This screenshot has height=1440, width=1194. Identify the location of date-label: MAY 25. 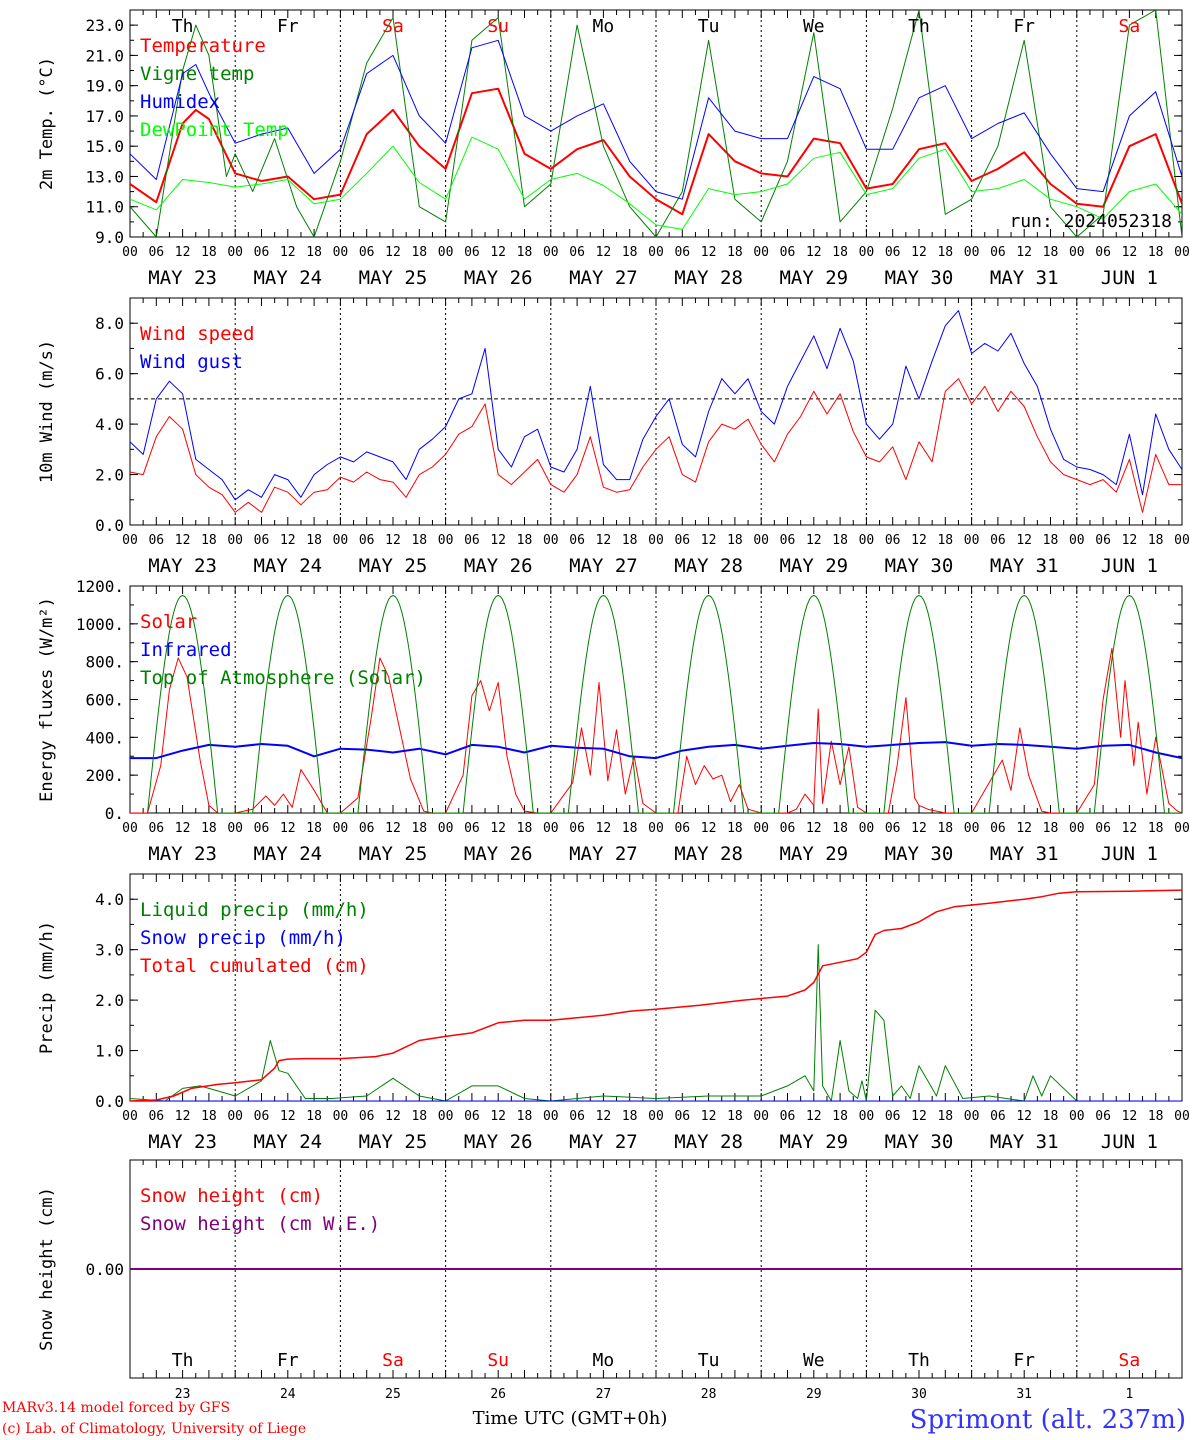
(393, 854).